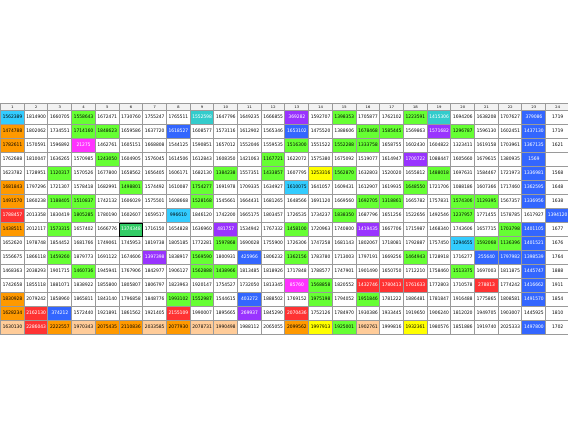  Describe the element at coordinates (226, 271) in the screenshot. I see `table-cell: 1438966` at that location.